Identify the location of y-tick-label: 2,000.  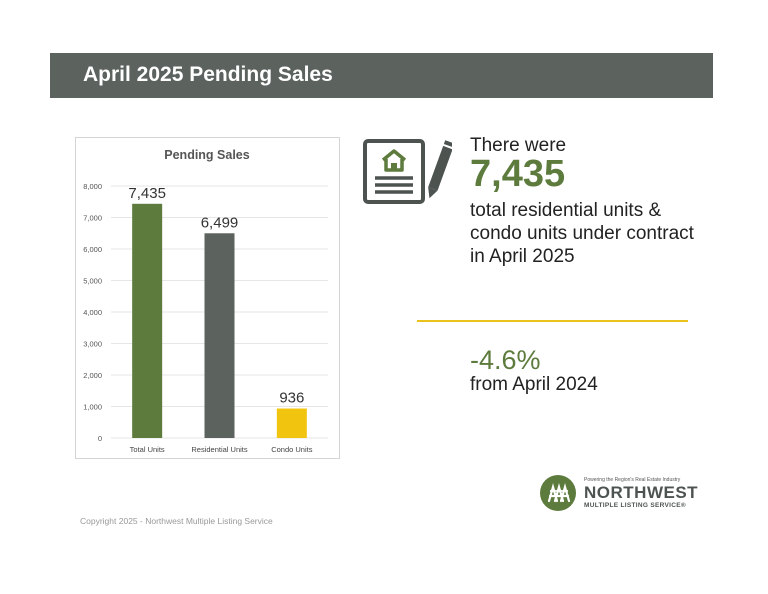
(92, 375).